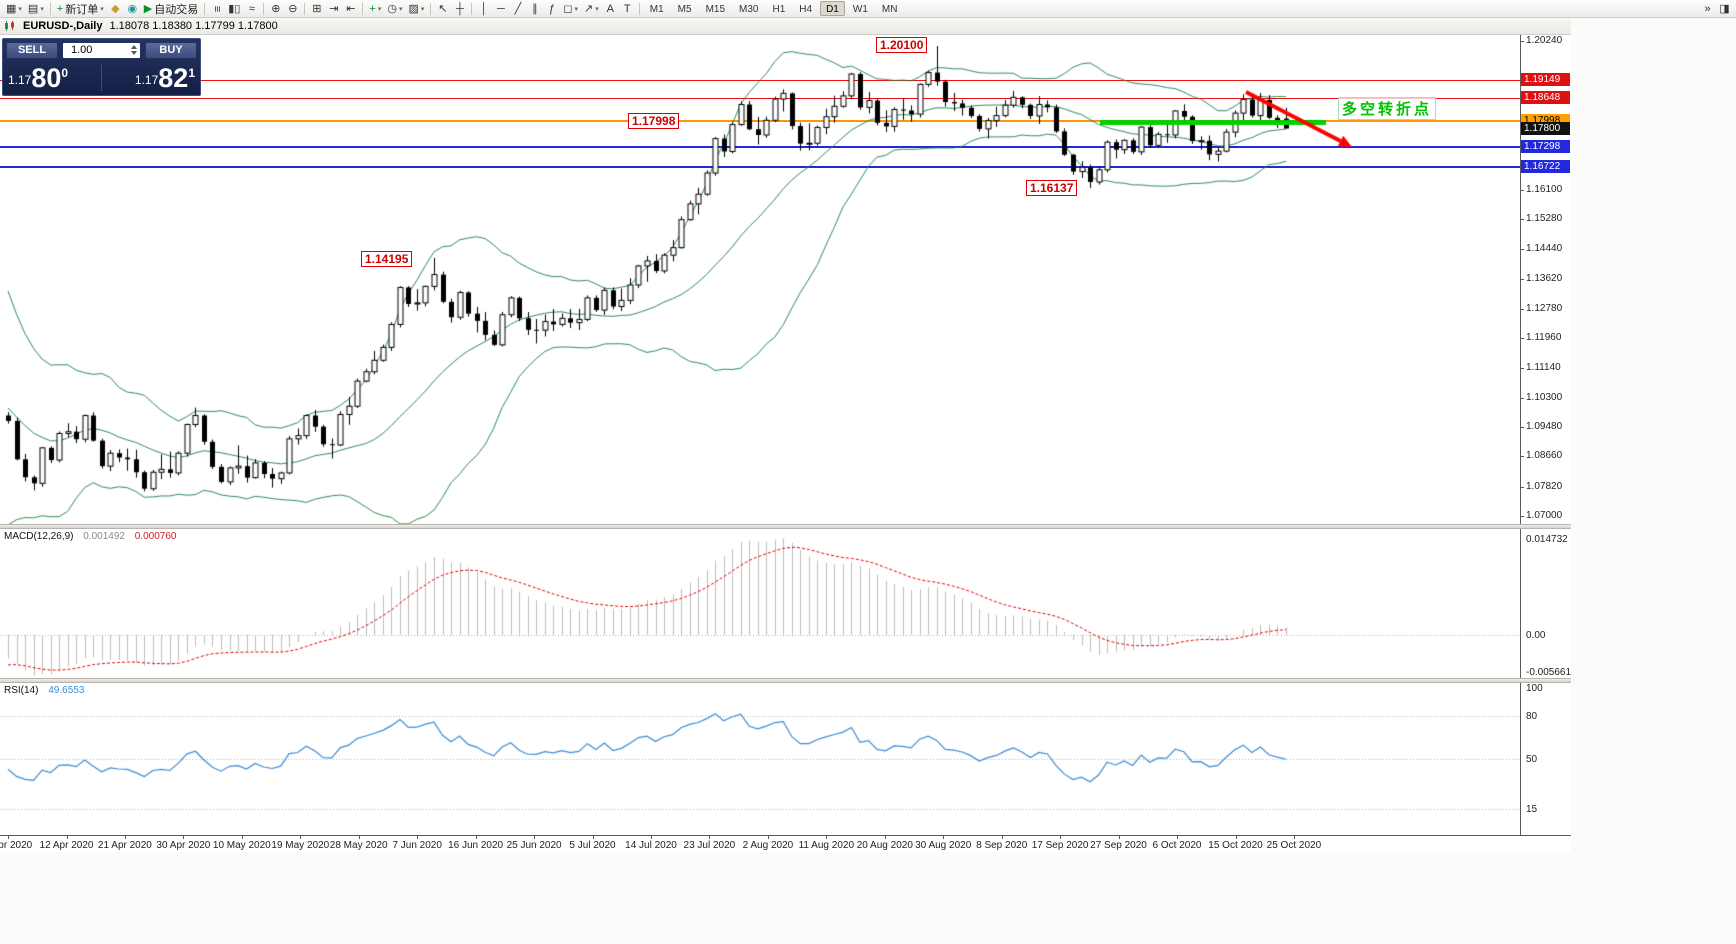 The width and height of the screenshot is (1736, 944). I want to click on cursor-button: ↖, so click(442, 9).